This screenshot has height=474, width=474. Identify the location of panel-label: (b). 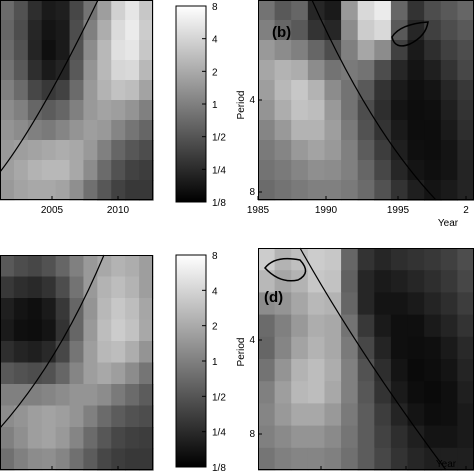
(281, 32).